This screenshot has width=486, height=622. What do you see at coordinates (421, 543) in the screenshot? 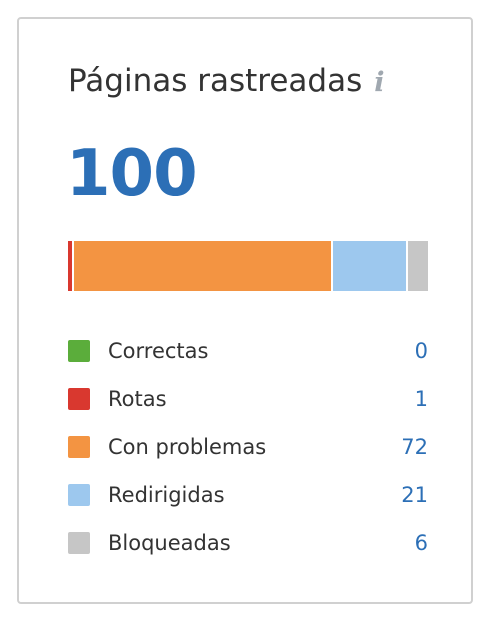
I see `legend-count-link: 6` at bounding box center [421, 543].